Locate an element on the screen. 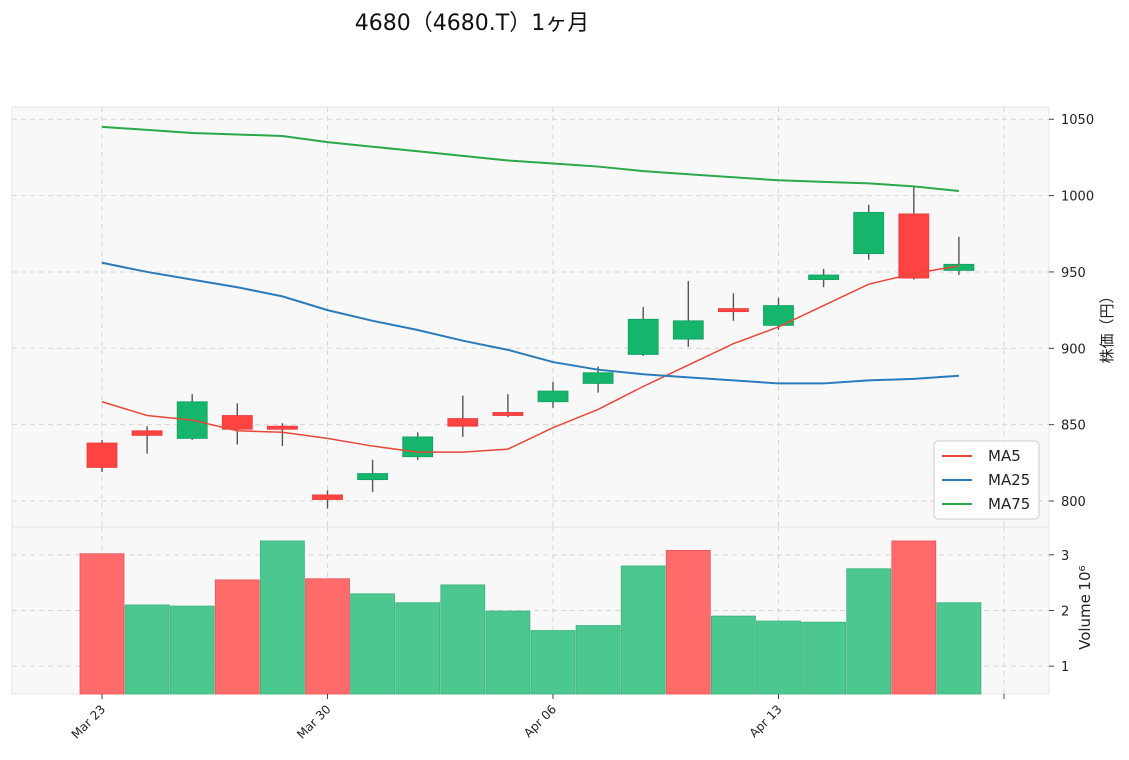 The width and height of the screenshot is (1129, 760). legend-box is located at coordinates (986, 480).